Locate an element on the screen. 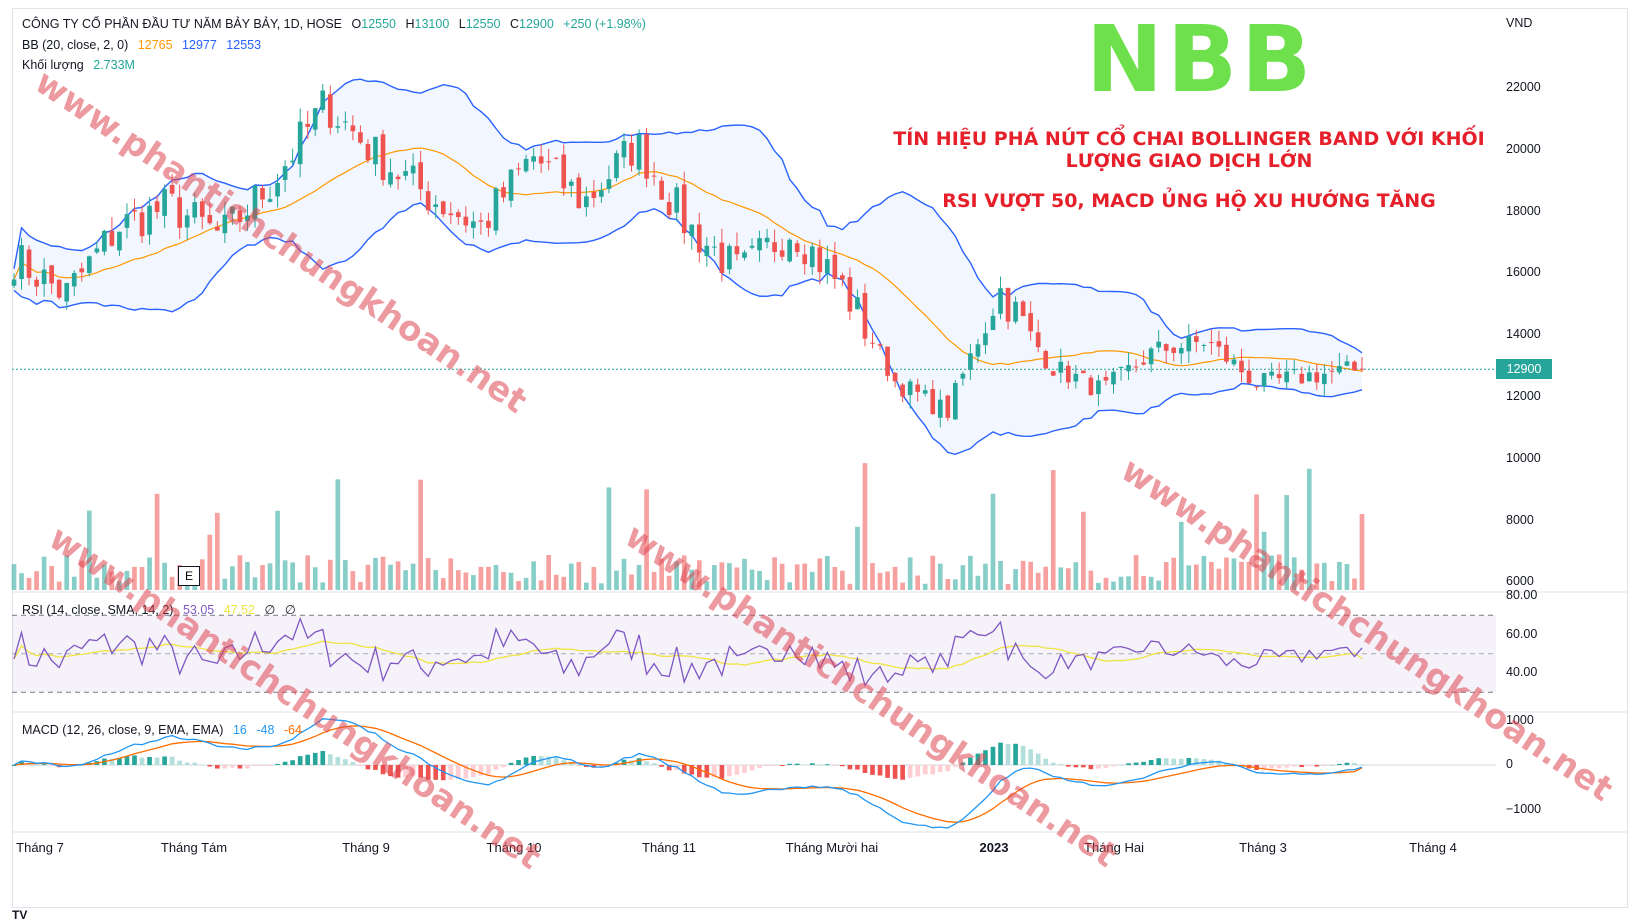 The width and height of the screenshot is (1640, 924). price-tick-label: 16000 is located at coordinates (1523, 272).